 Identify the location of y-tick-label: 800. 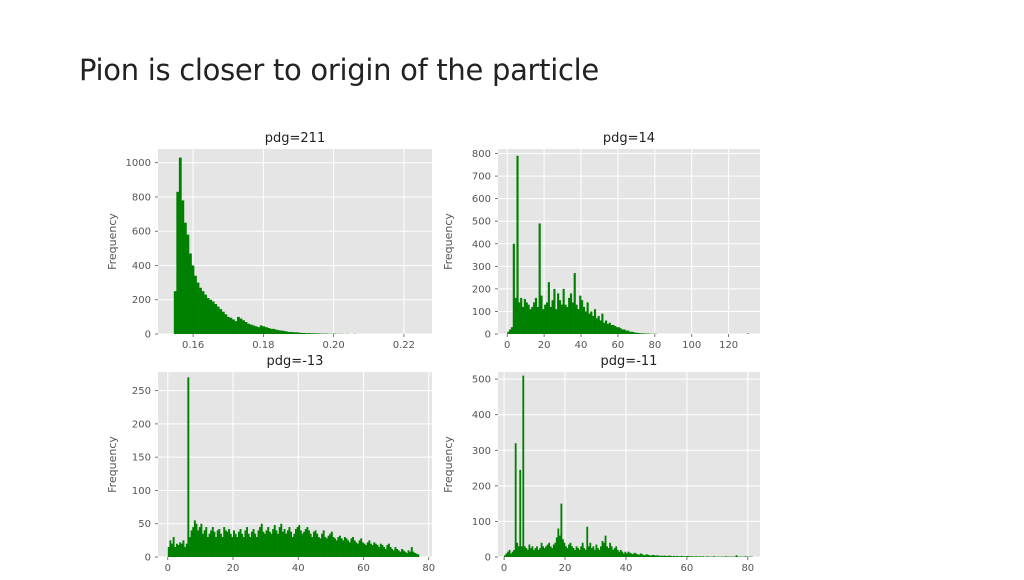
(481, 154).